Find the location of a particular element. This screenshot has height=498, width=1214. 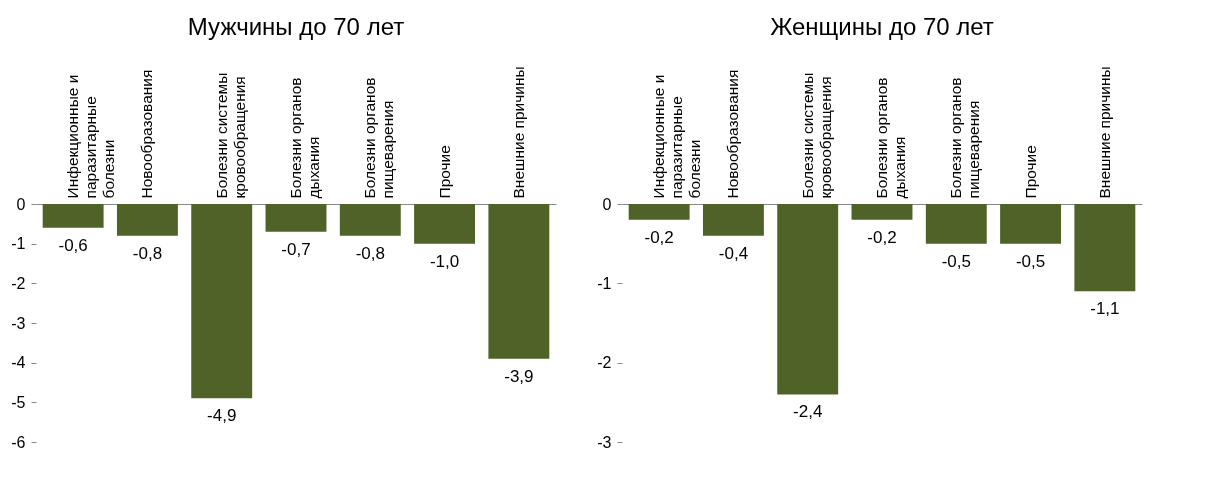

y-tick-label: -5 is located at coordinates (18, 402).